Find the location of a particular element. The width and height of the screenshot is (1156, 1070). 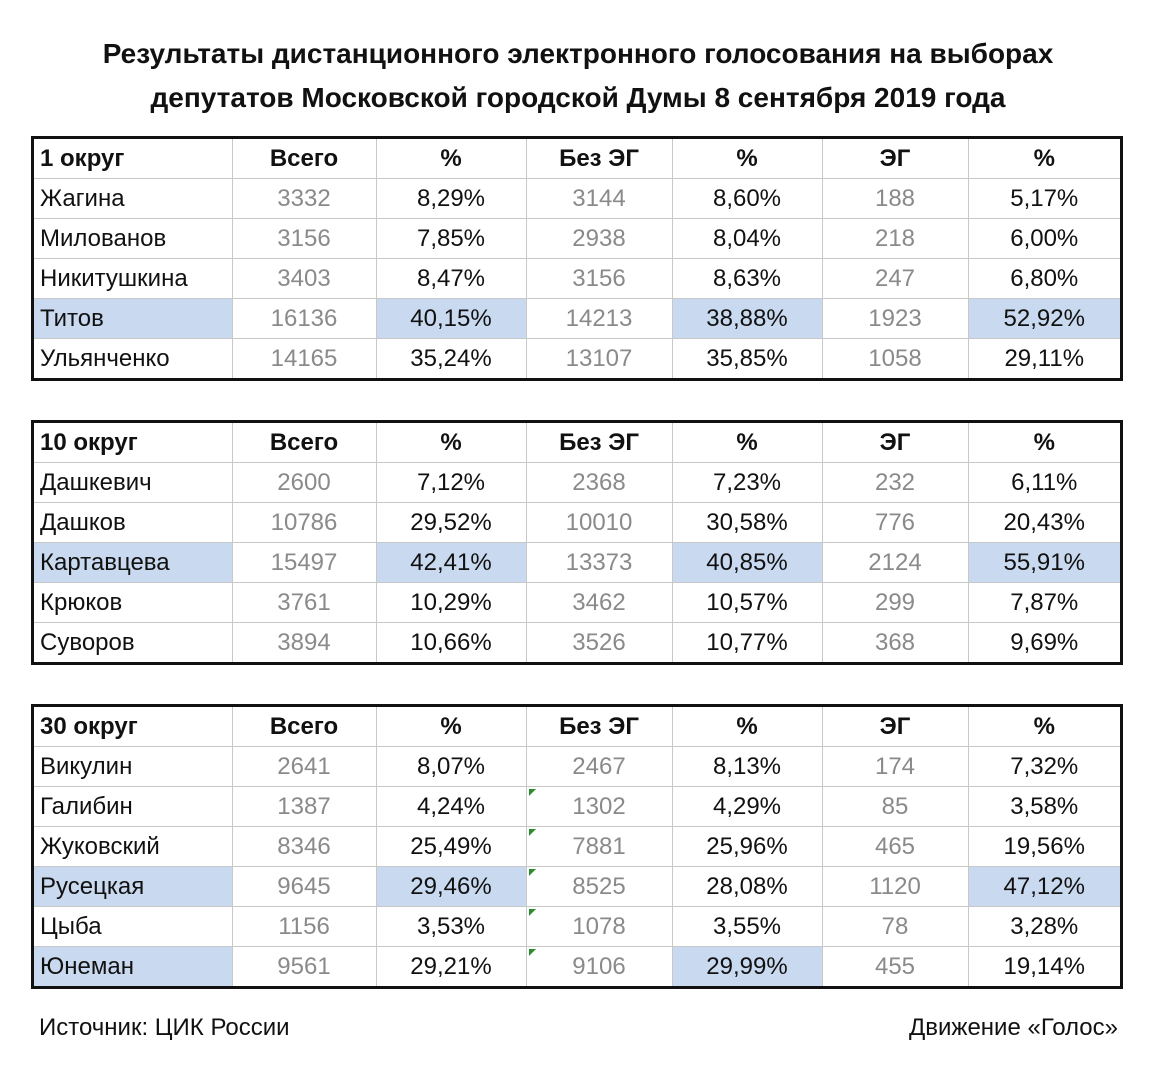

no-eg-pct: 40,85% is located at coordinates (747, 562).